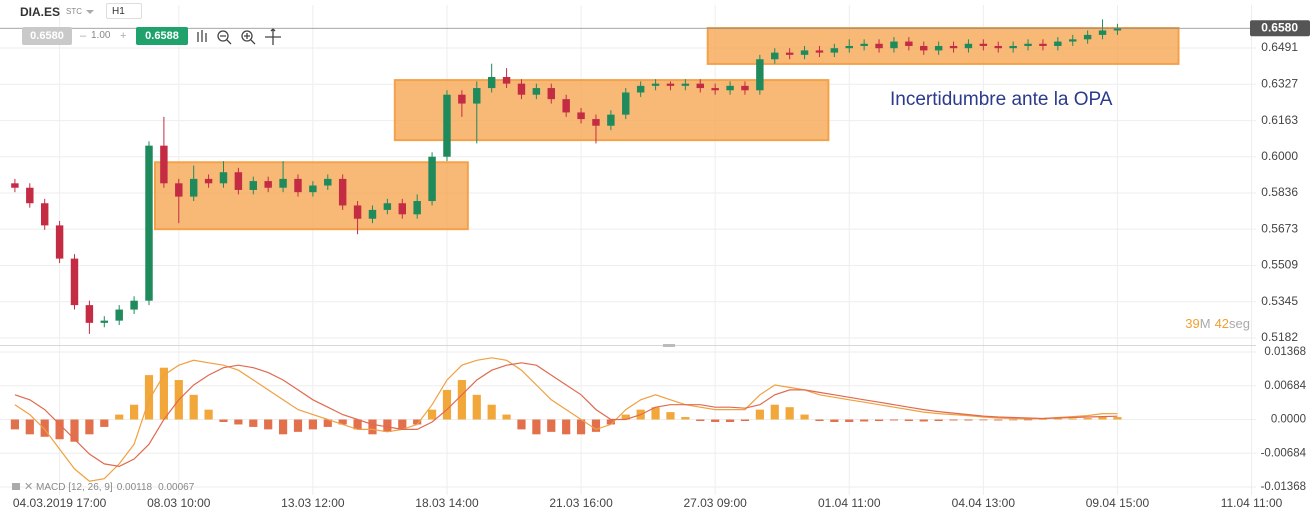  I want to click on panel-handle, so click(669, 345).